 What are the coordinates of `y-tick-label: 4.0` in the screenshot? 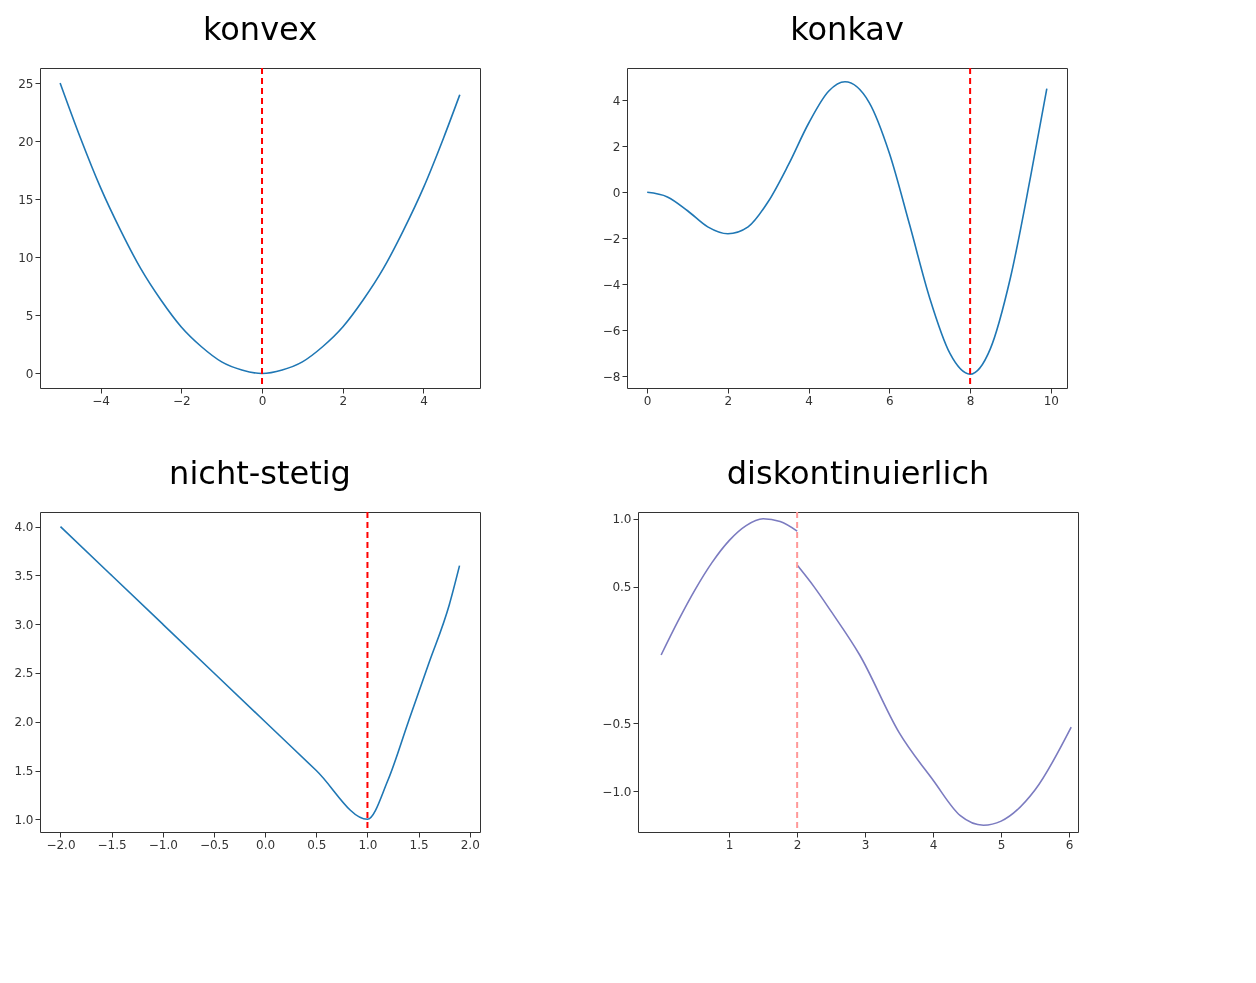 It's located at (24, 527).